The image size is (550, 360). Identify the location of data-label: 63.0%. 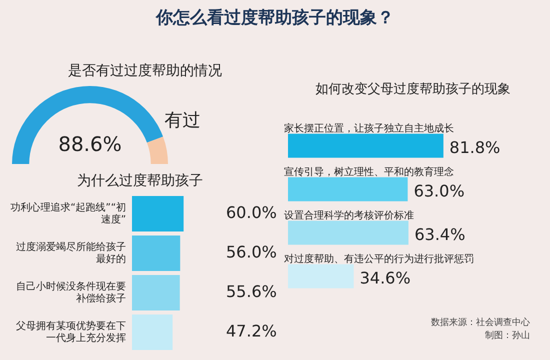
(439, 190).